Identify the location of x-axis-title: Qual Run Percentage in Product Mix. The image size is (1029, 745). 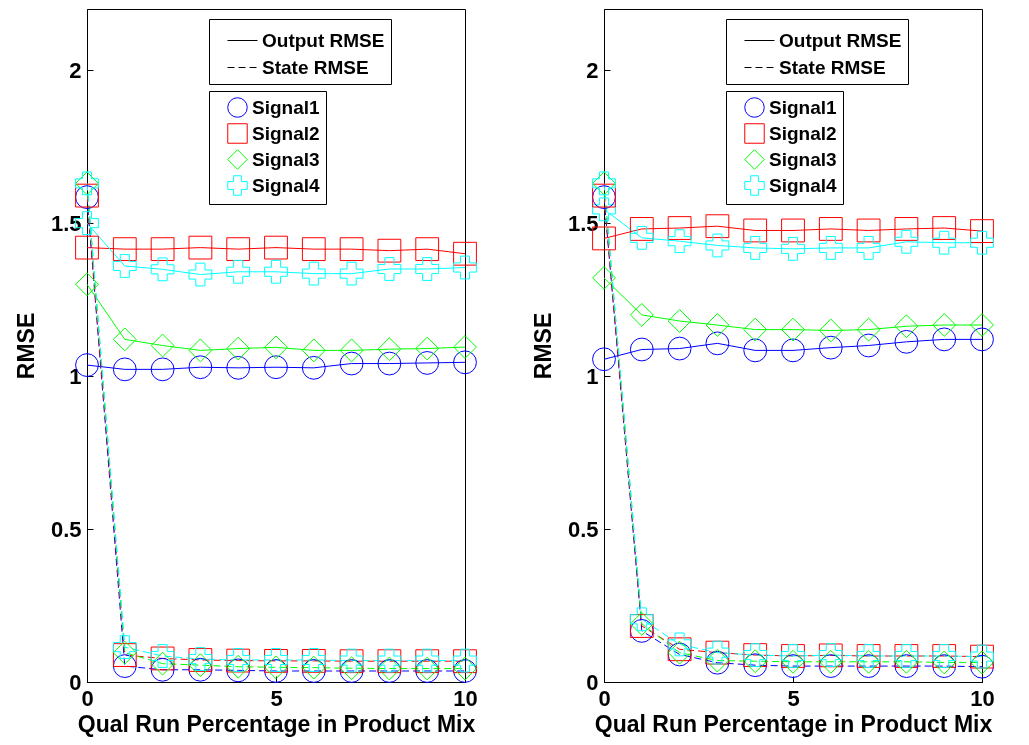
(276, 723).